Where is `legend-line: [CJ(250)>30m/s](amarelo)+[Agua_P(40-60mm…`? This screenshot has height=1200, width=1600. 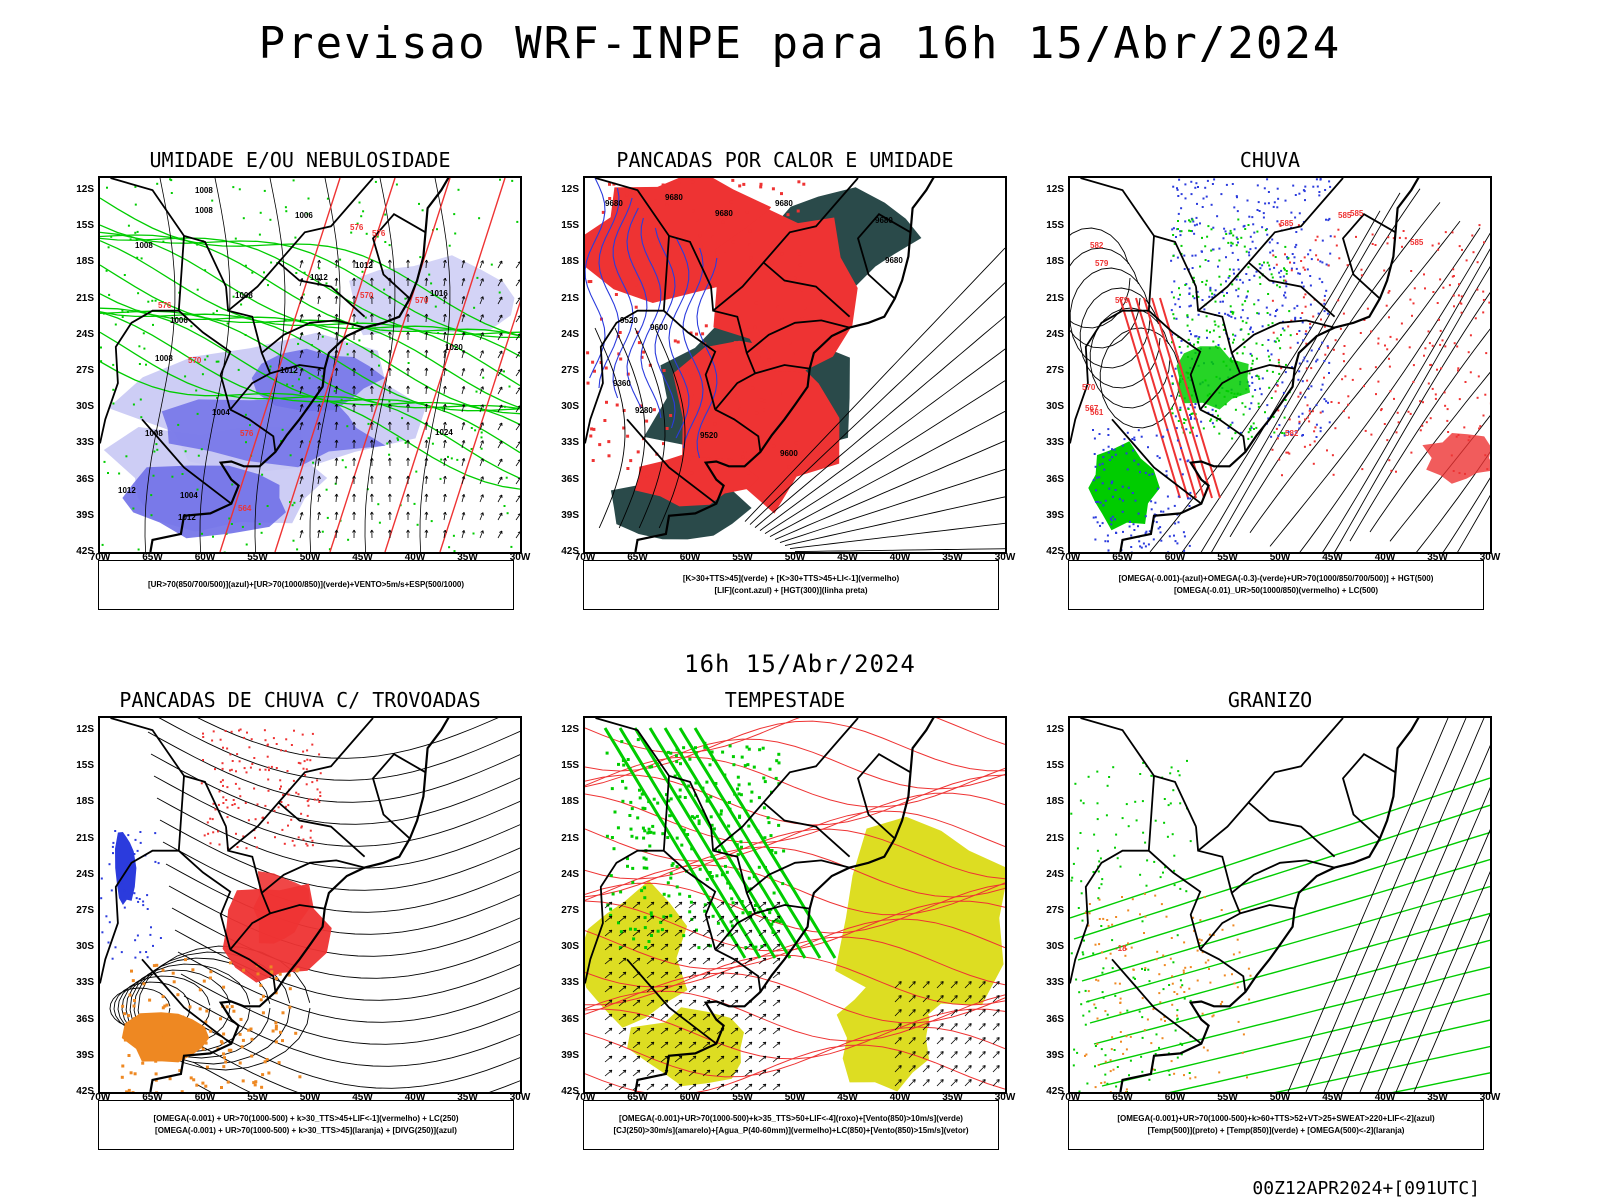 legend-line: [CJ(250)>30m/s](amarelo)+[Agua_P(40-60mm… is located at coordinates (791, 1130).